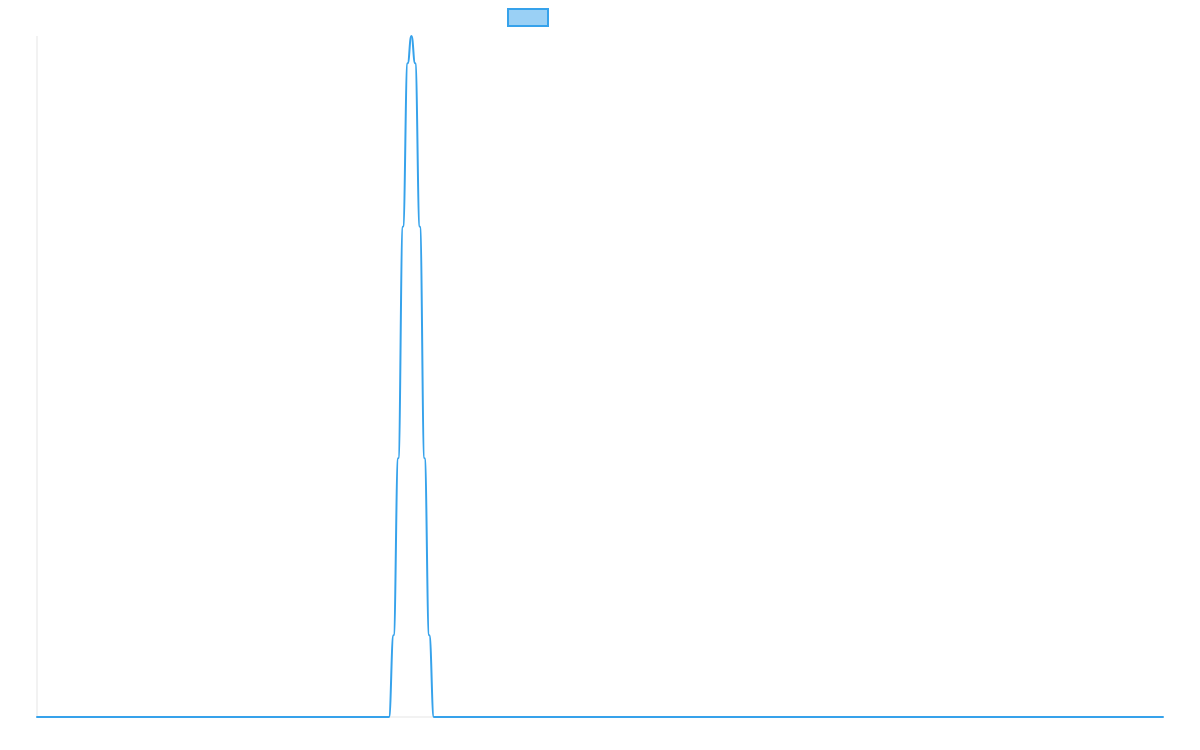  I want to click on legend-swatch, so click(528, 17).